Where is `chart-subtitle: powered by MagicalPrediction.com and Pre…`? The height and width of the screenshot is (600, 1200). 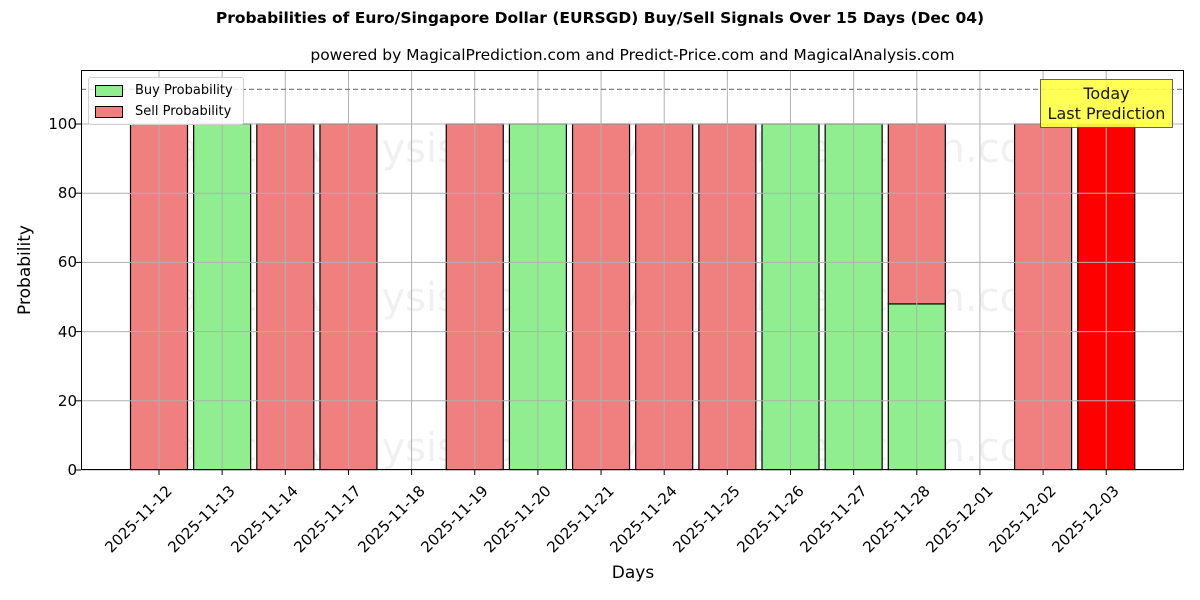 chart-subtitle: powered by MagicalPrediction.com and Pre… is located at coordinates (632, 55).